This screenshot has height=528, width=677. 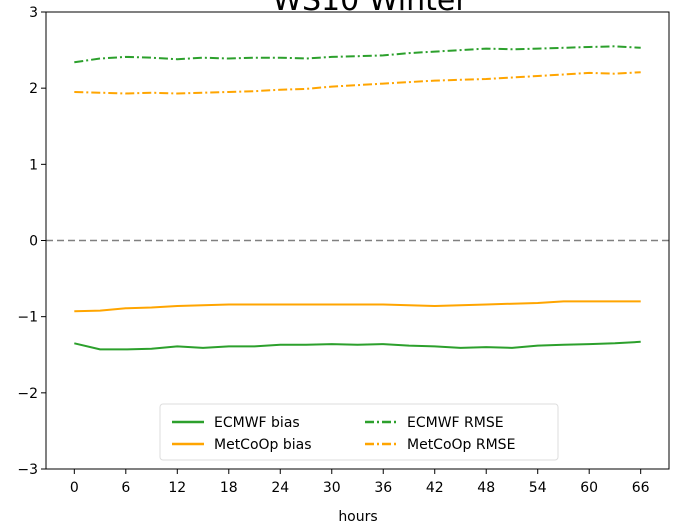 What do you see at coordinates (33, 13) in the screenshot?
I see `y-tick-label: 3` at bounding box center [33, 13].